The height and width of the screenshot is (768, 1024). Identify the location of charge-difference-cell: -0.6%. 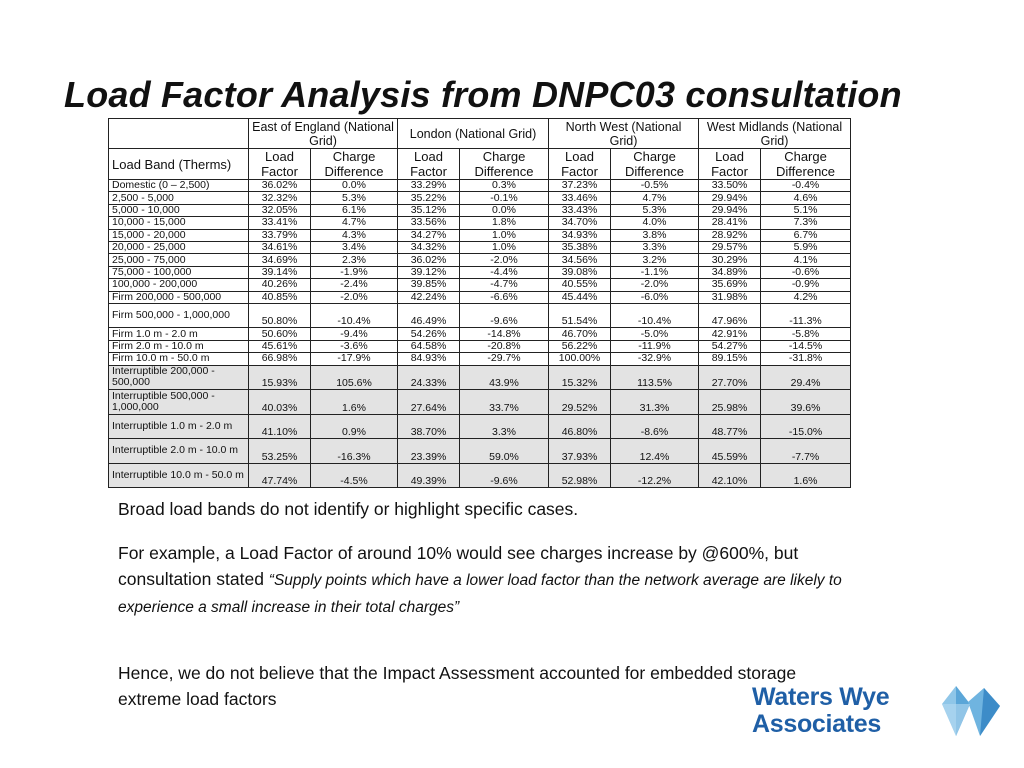
(806, 272).